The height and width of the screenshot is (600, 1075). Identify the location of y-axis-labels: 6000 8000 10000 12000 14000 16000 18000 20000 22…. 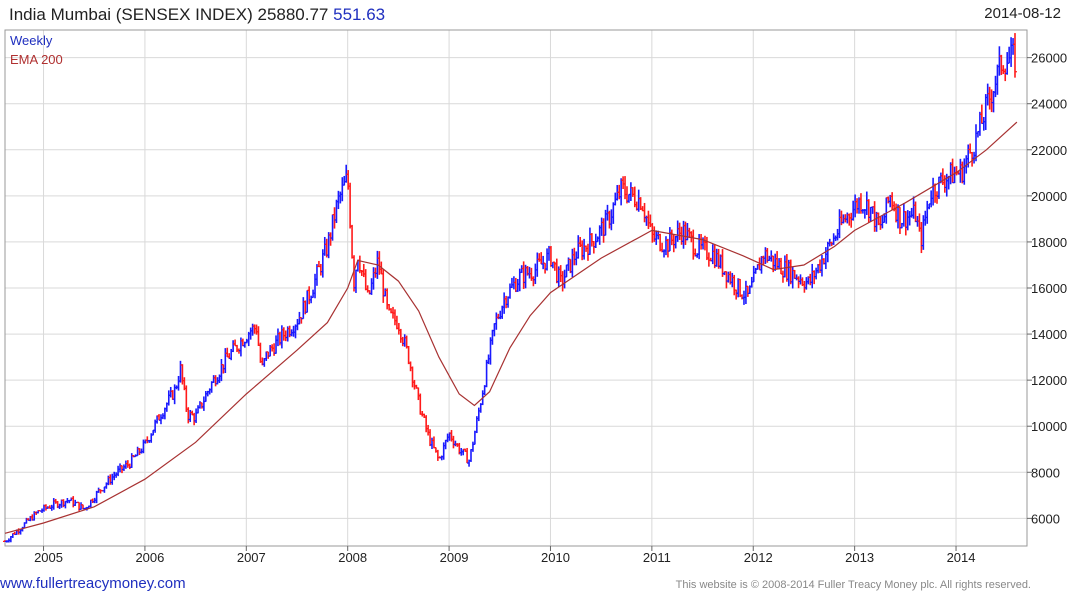
(1047, 288).